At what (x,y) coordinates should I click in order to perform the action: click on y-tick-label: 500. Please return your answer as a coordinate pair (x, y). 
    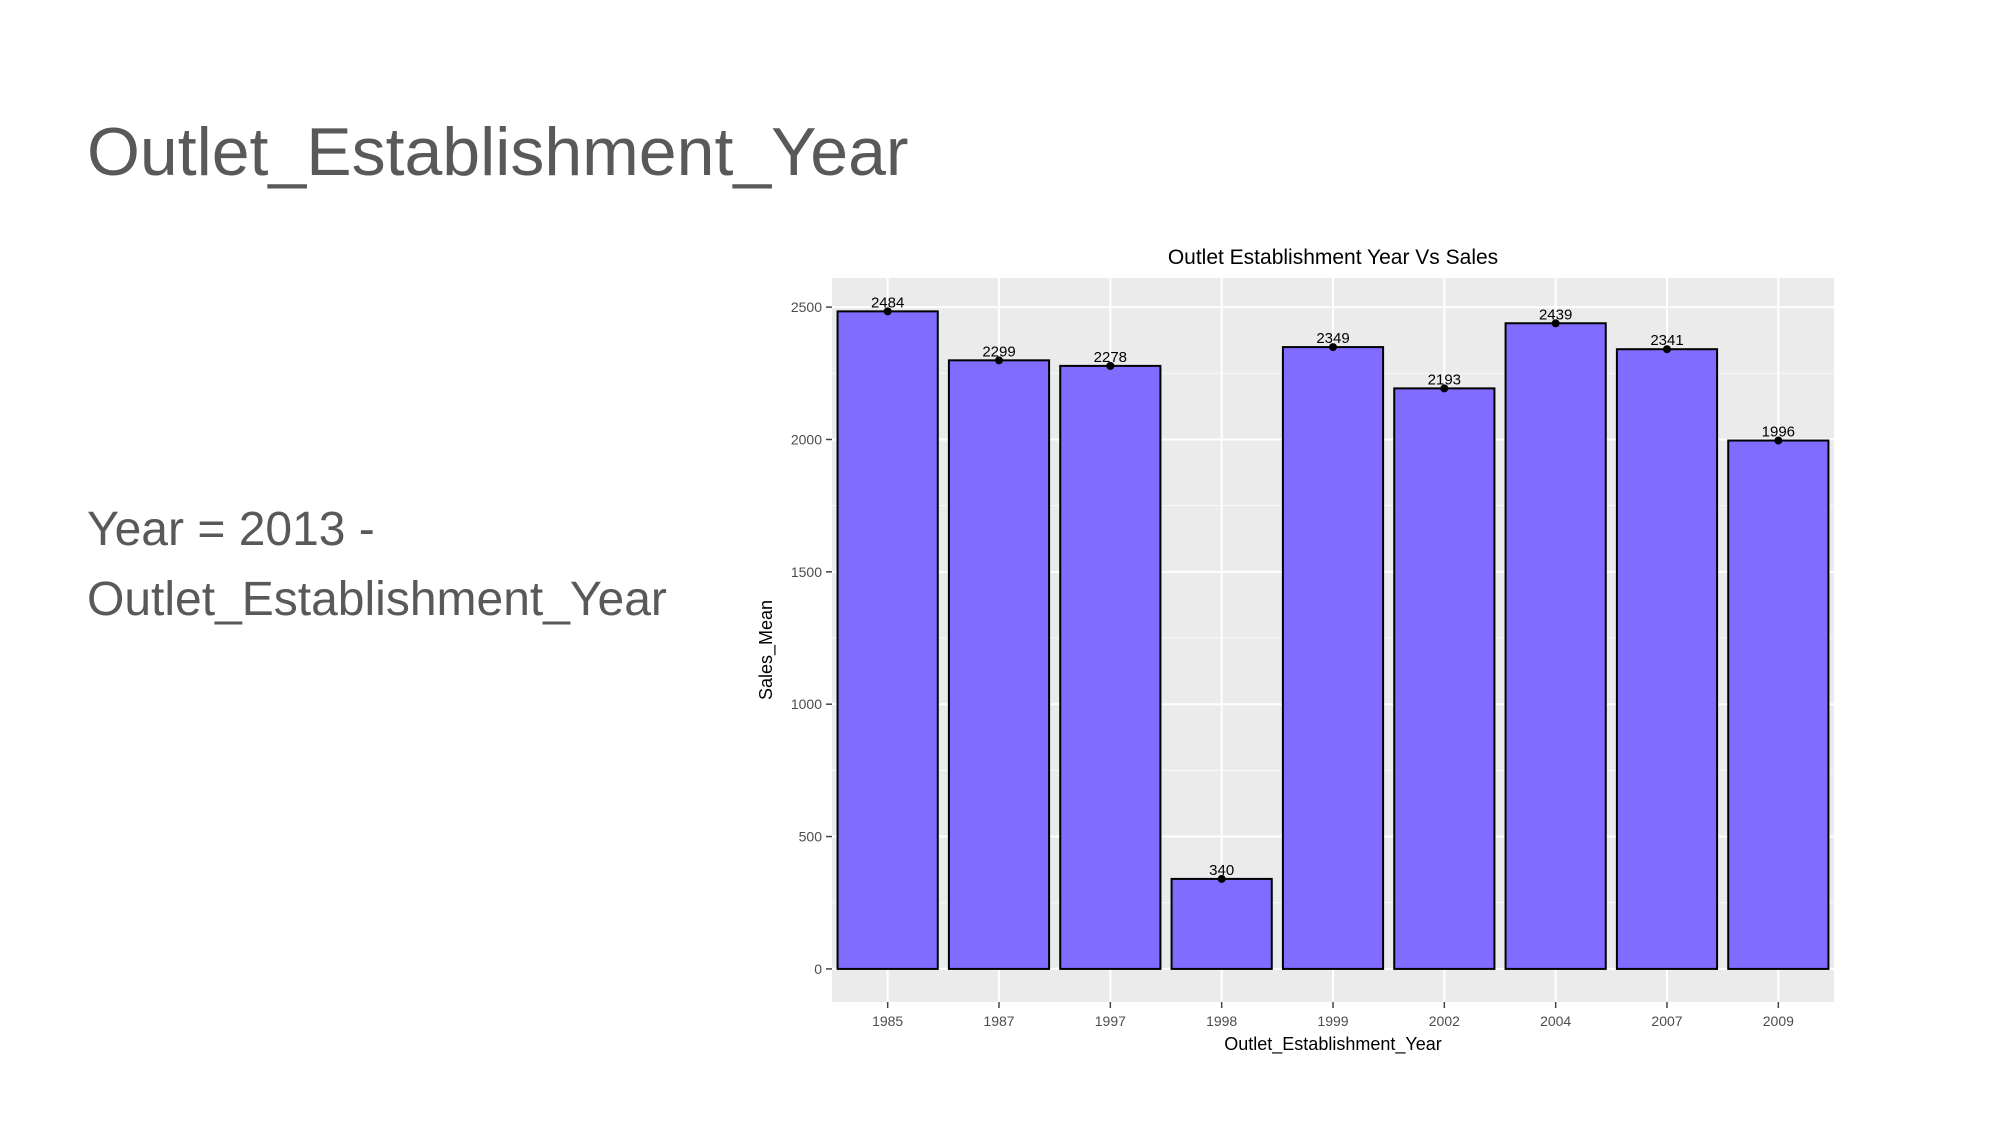
    Looking at the image, I should click on (811, 837).